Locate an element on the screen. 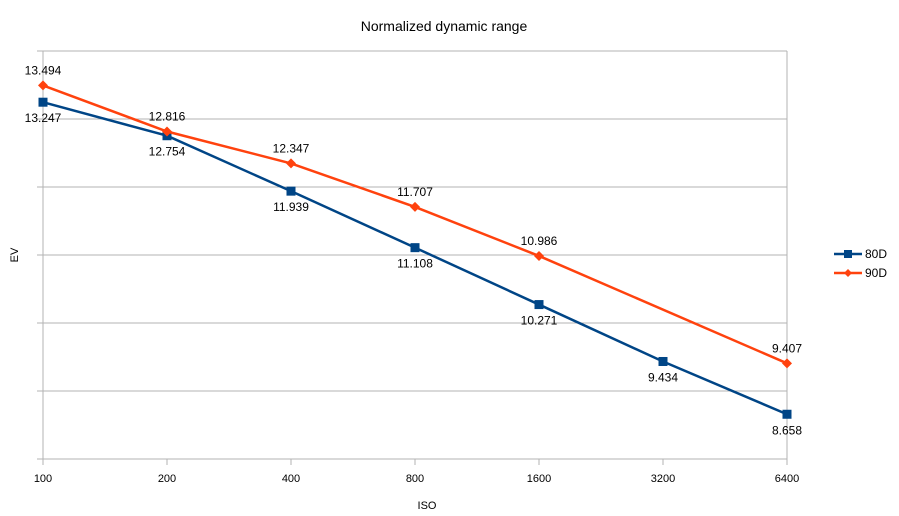 This screenshot has height=516, width=899. data-label: 13.247 is located at coordinates (43, 118).